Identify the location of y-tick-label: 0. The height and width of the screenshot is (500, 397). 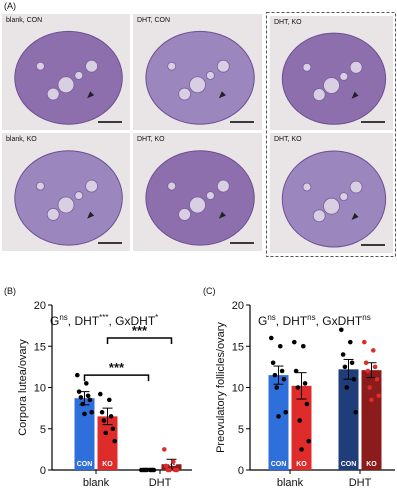
(43, 471).